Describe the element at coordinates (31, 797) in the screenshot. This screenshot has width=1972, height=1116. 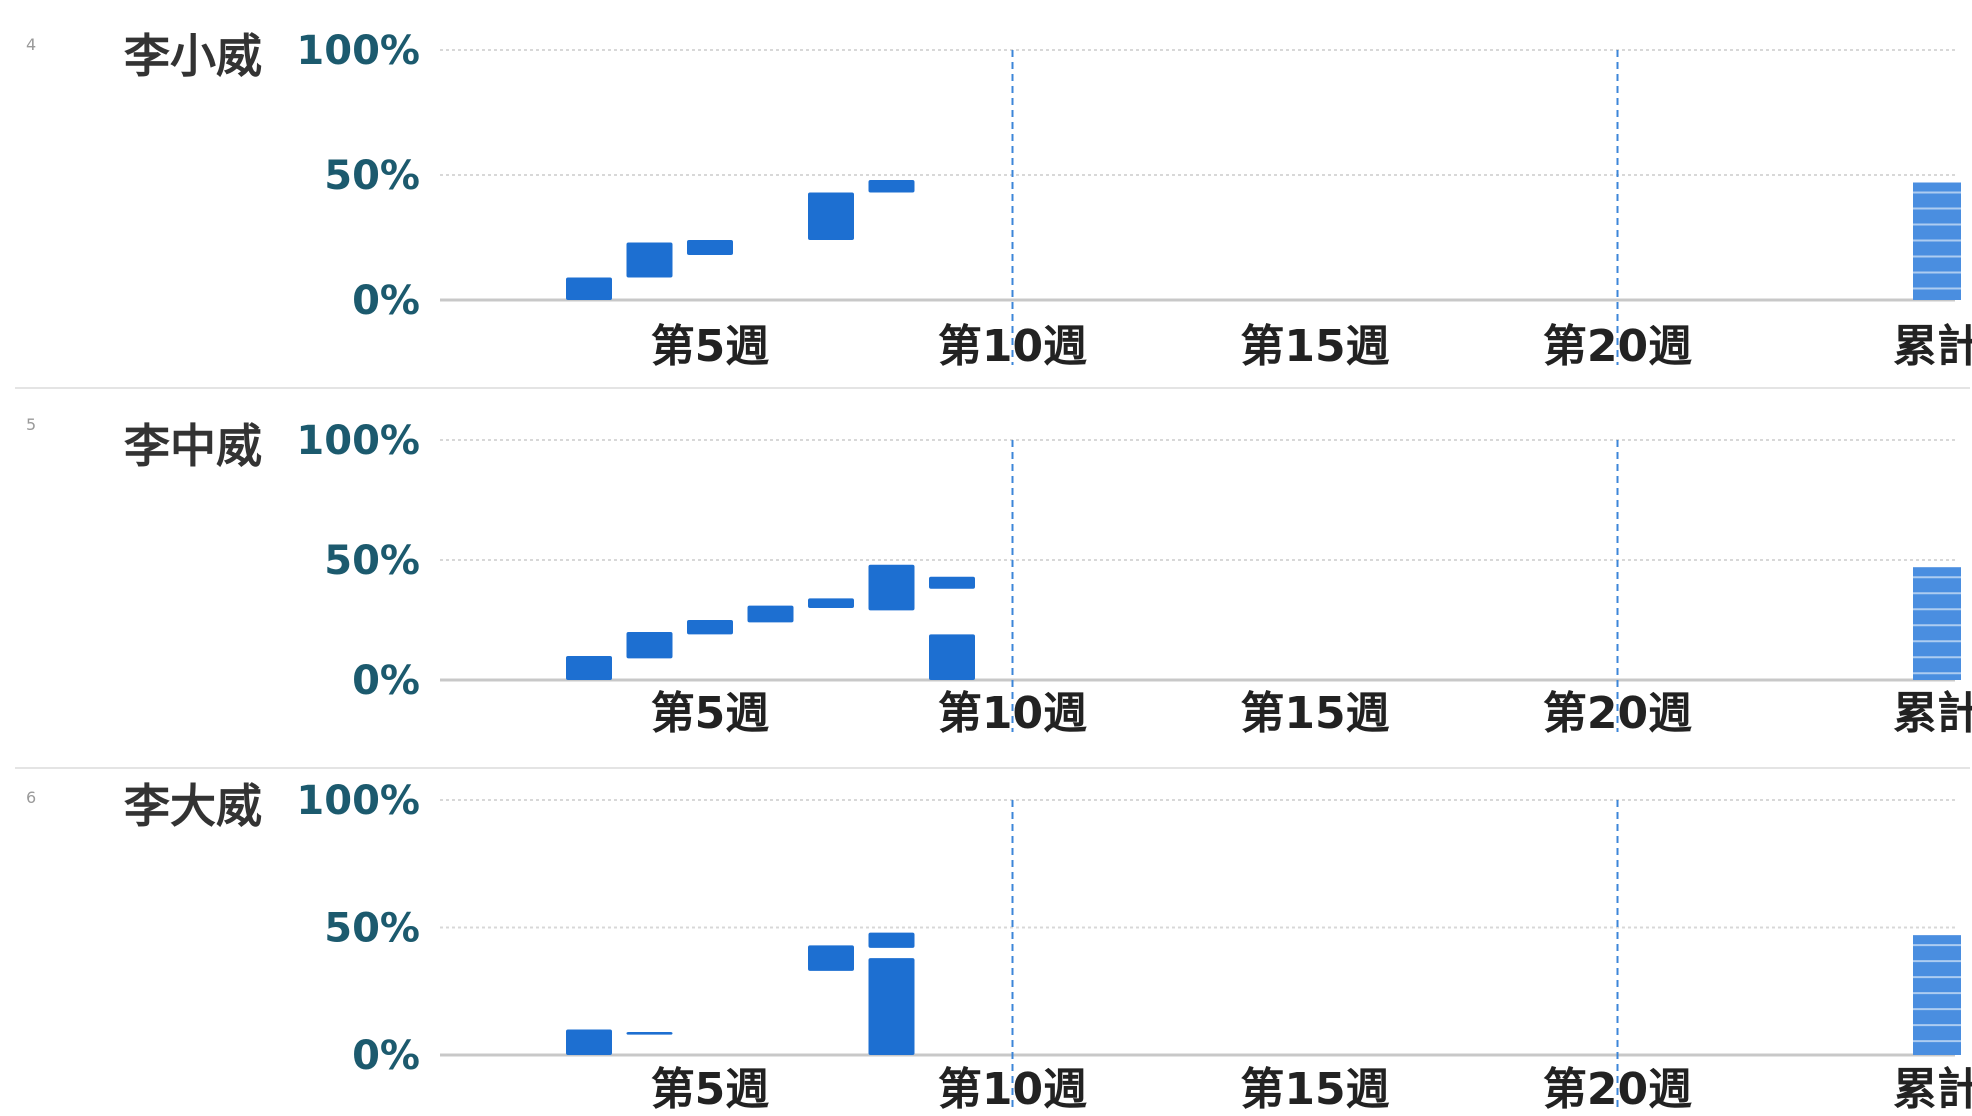
I see `row-number: 6` at that location.